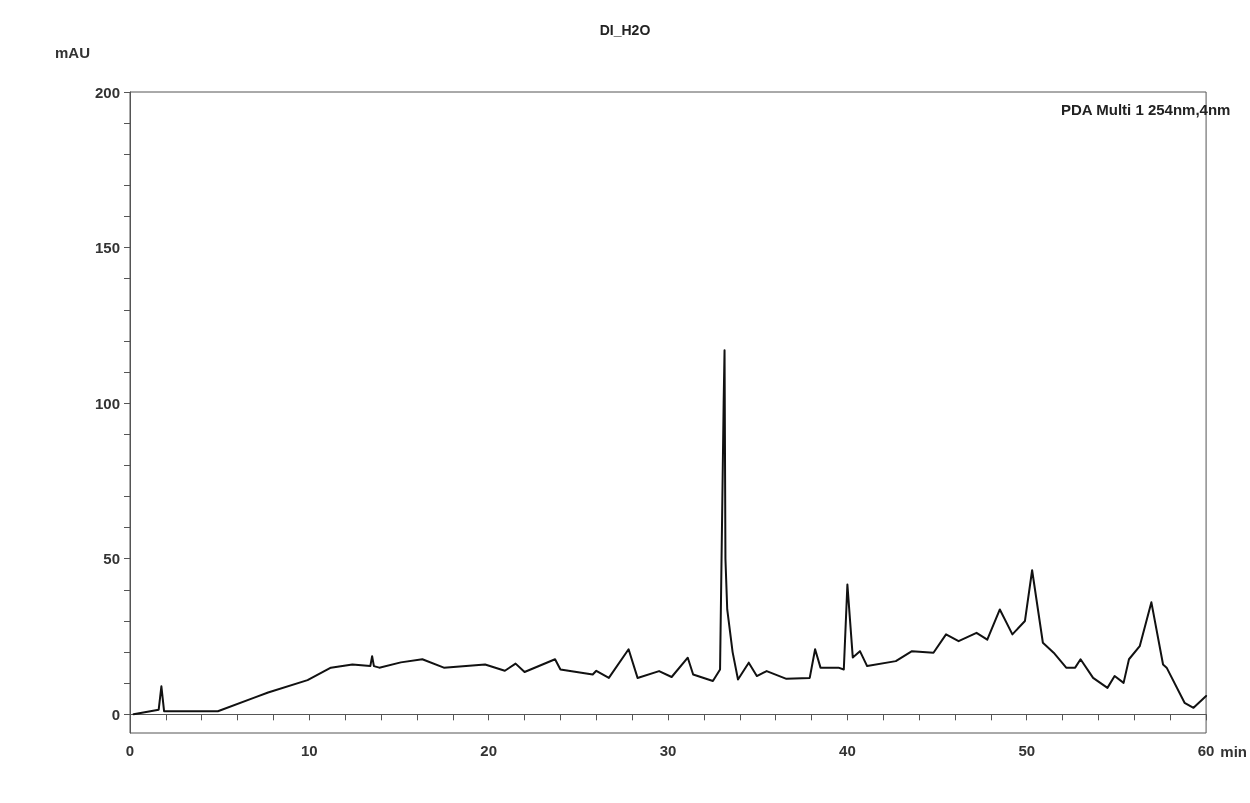 This screenshot has width=1250, height=803. I want to click on x-tick-label: 20, so click(489, 750).